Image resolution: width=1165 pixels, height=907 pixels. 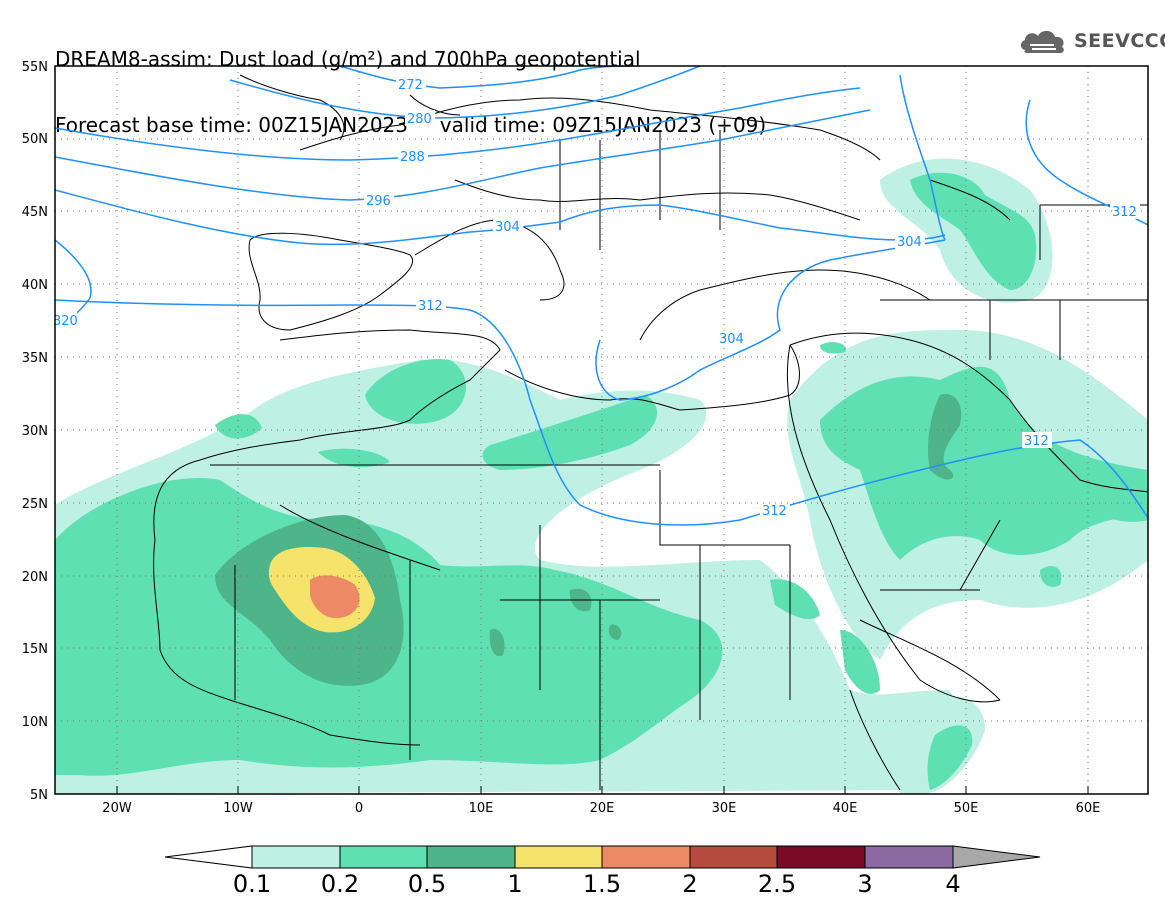 What do you see at coordinates (690, 884) in the screenshot?
I see `colorbar-label: 2` at bounding box center [690, 884].